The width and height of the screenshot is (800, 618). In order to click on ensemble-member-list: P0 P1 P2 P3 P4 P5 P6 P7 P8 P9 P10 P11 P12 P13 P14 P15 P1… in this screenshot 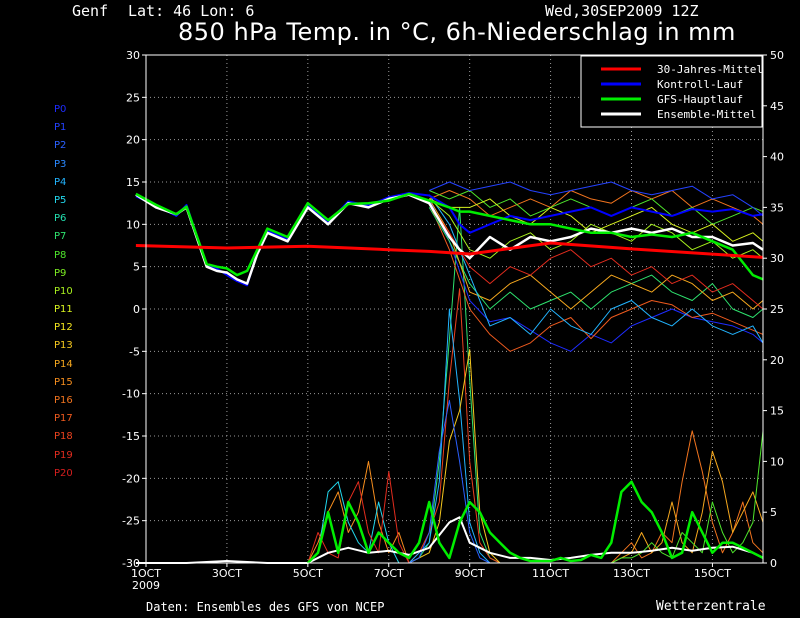, I will do `click(63, 292)`.